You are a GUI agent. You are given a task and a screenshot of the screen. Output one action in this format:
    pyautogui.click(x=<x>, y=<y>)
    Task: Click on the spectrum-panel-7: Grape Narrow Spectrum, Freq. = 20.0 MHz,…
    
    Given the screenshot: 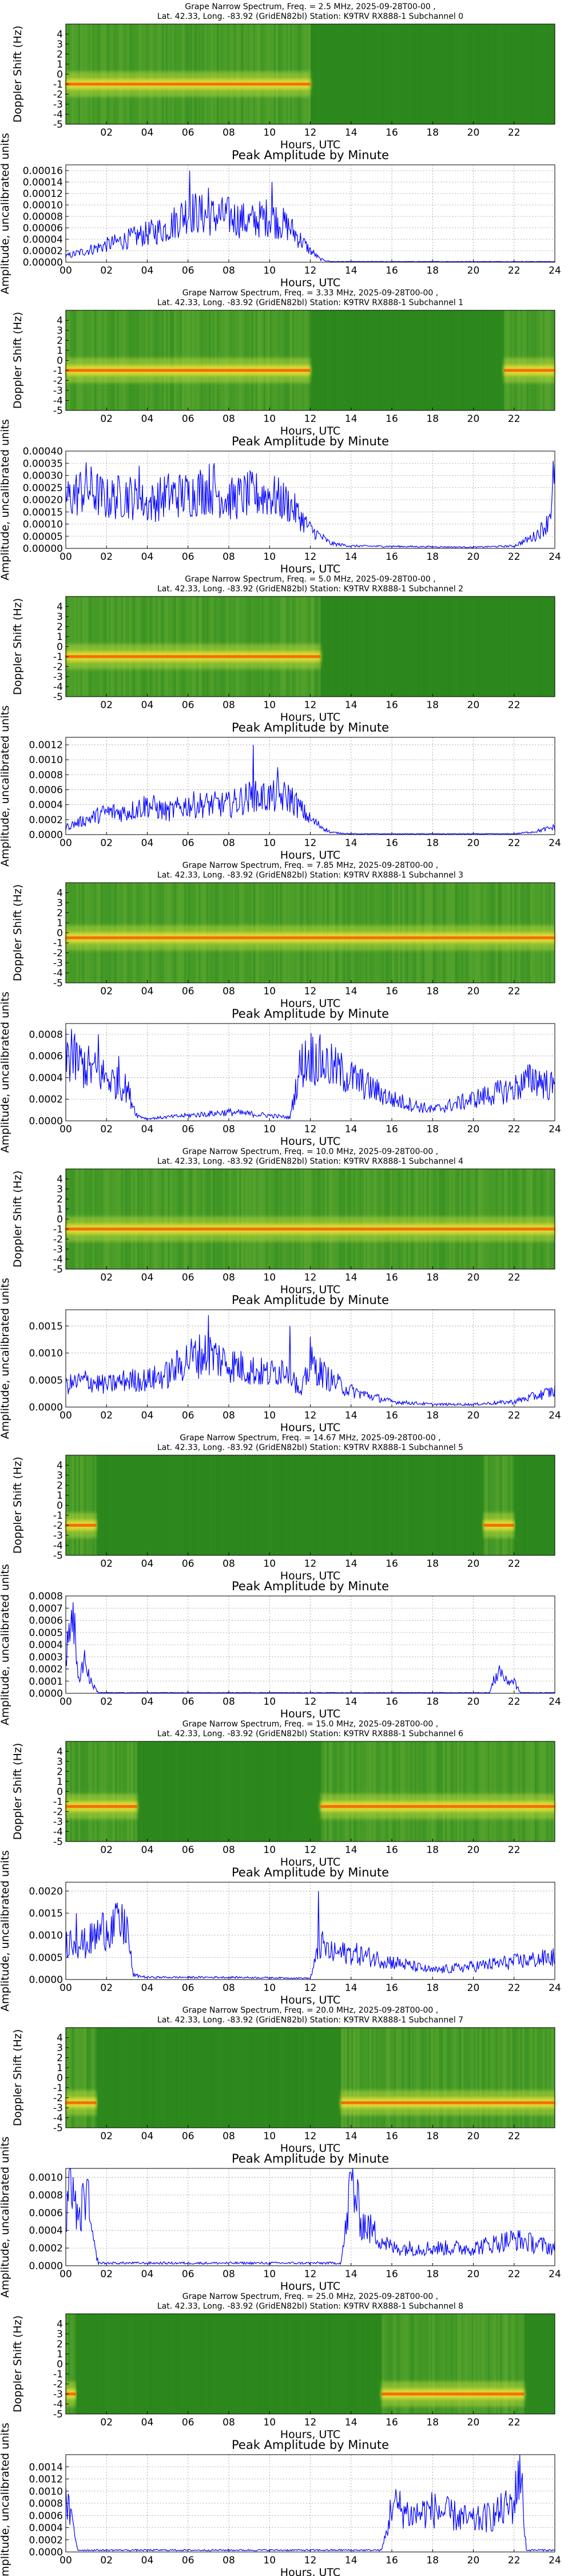 What is the action you would take?
    pyautogui.click(x=283, y=2080)
    